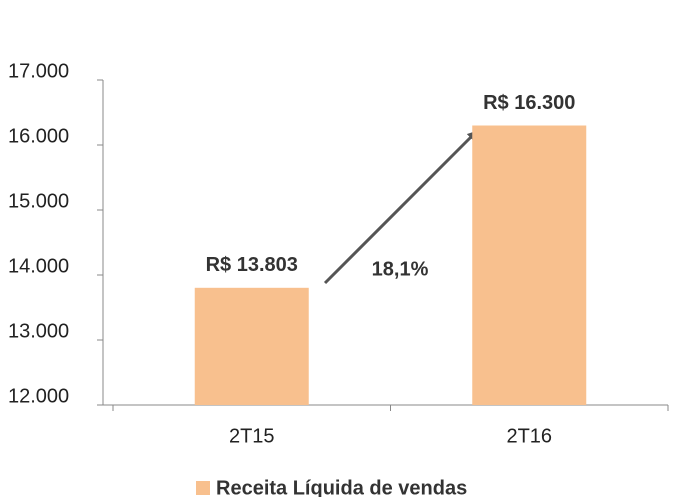  Describe the element at coordinates (38, 71) in the screenshot. I see `y-tick-label: 17.000` at that location.